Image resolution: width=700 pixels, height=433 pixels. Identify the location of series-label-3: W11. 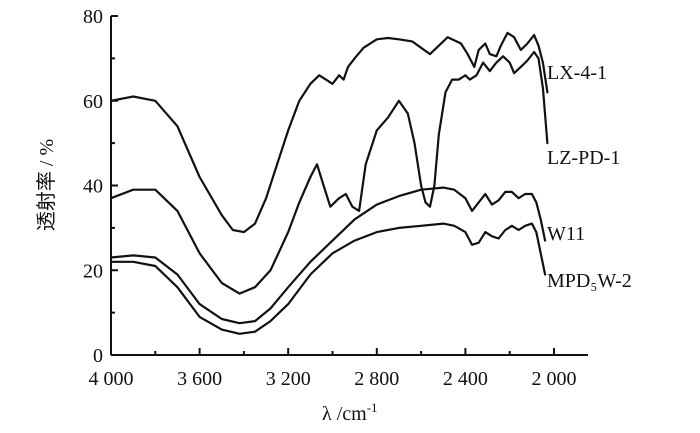
(566, 234).